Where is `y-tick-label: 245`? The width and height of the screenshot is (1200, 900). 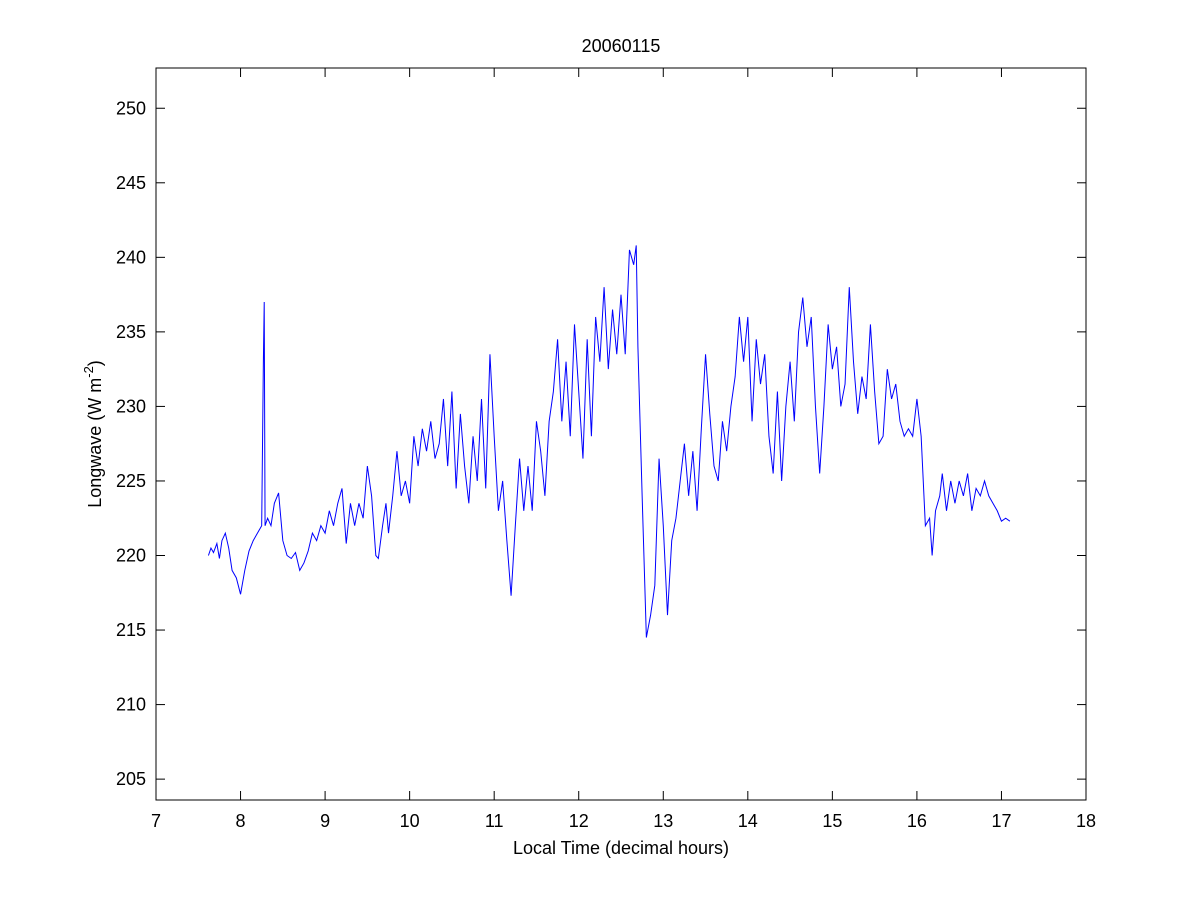
y-tick-label: 245 is located at coordinates (131, 183).